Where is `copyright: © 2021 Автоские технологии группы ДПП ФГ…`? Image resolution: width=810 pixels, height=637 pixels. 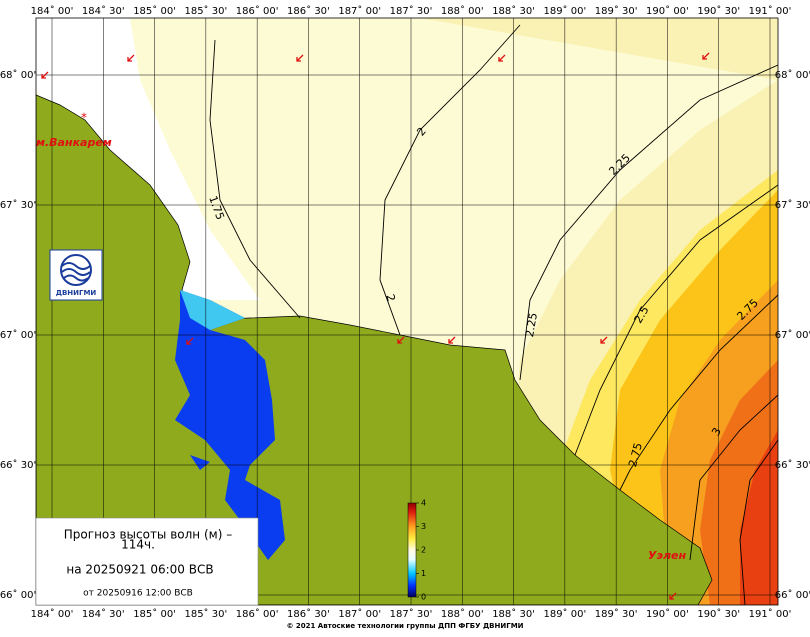 copyright: © 2021 Автоские технологии группы ДПП ФГ… is located at coordinates (404, 626).